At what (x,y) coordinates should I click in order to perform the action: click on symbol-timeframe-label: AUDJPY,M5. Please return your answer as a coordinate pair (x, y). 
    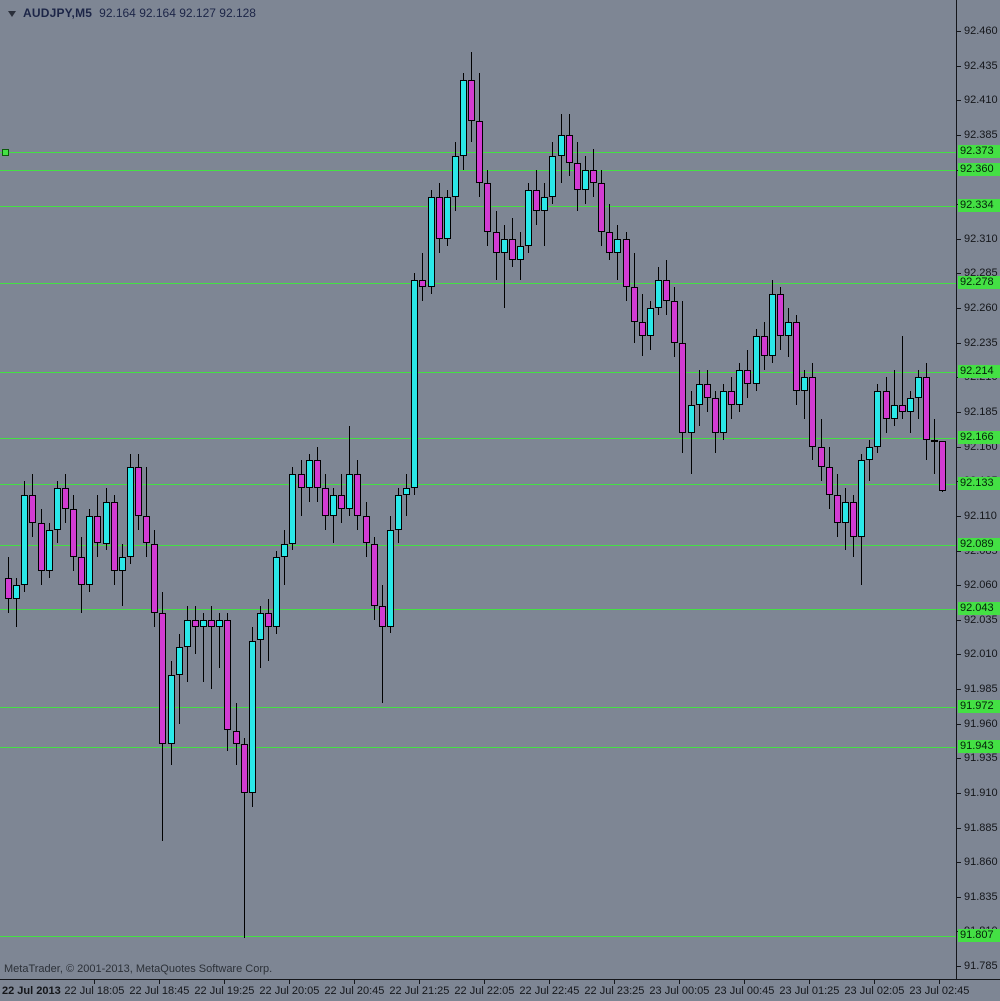
    Looking at the image, I should click on (58, 13).